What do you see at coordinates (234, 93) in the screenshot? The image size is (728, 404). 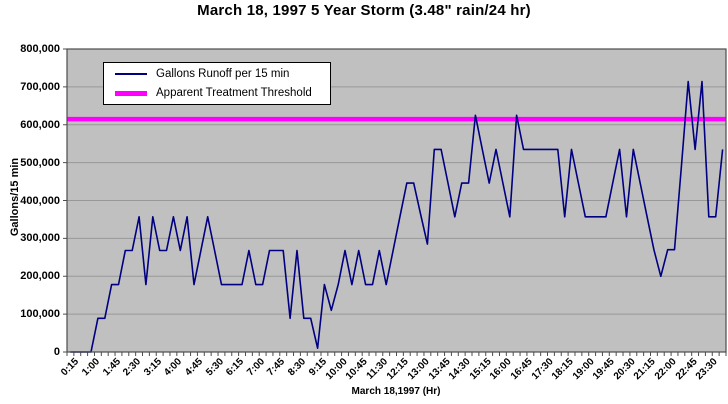 I see `legend-label-threshold: Apparent Treatment Threshold` at bounding box center [234, 93].